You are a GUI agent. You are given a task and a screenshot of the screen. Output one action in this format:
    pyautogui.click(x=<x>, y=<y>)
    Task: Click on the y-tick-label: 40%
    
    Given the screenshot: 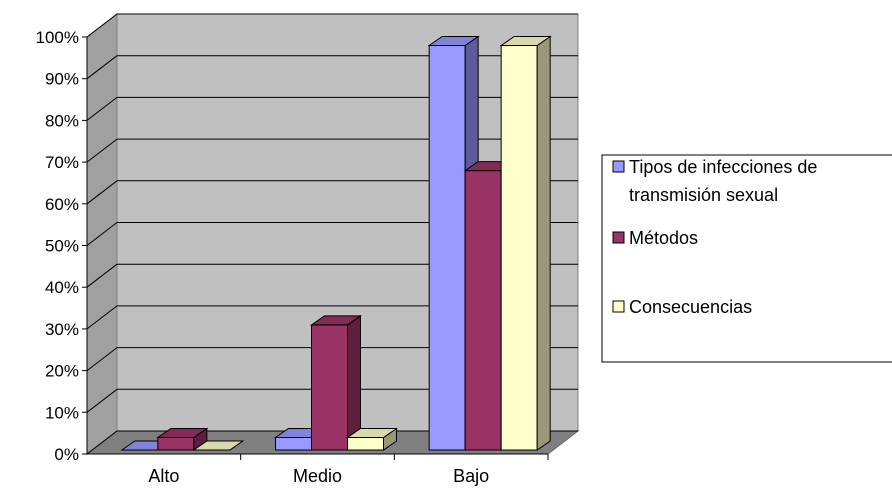 What is the action you would take?
    pyautogui.click(x=62, y=287)
    